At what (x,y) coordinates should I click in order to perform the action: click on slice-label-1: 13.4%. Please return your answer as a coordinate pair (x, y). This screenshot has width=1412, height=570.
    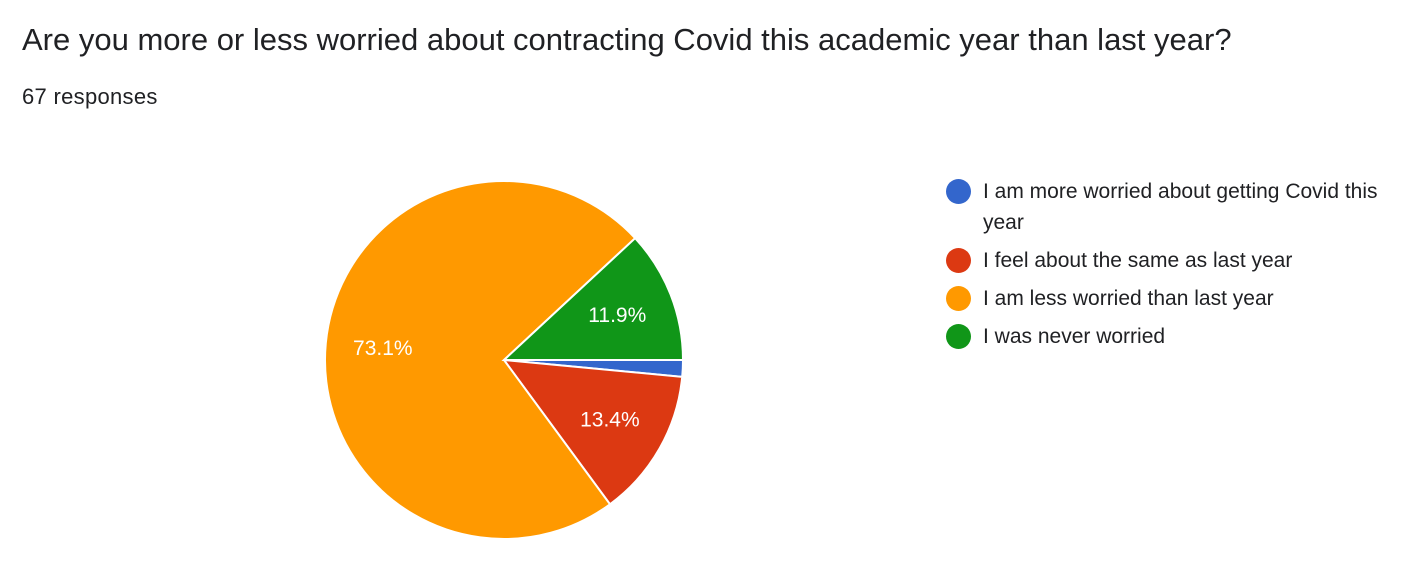
    Looking at the image, I should click on (610, 420).